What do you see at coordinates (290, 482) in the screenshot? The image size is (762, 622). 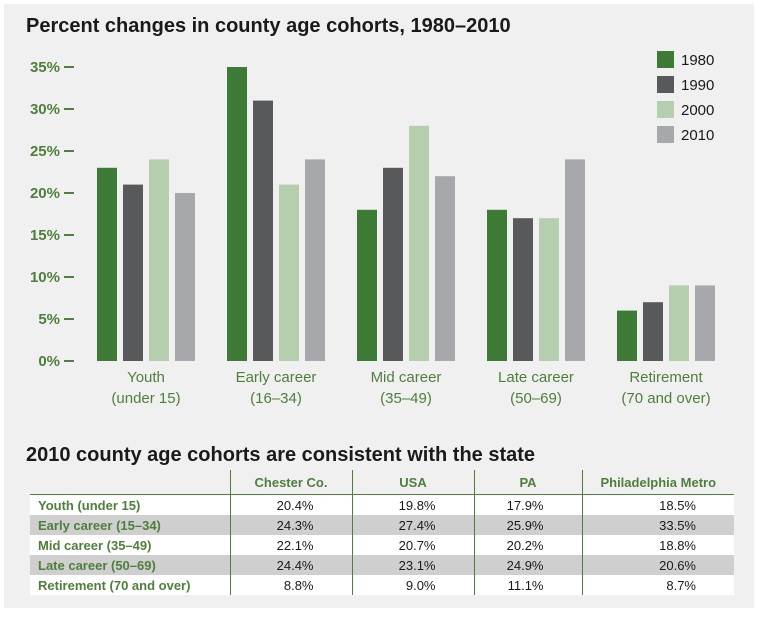 I see `table-header-cell: Chester Co.` at bounding box center [290, 482].